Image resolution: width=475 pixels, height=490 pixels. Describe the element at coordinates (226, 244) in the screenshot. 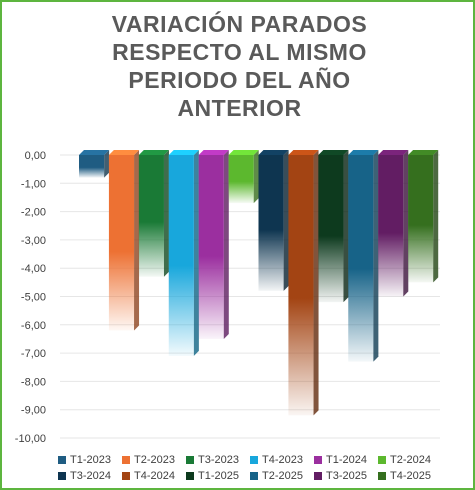

I see `bar-side-T1-2024` at that location.